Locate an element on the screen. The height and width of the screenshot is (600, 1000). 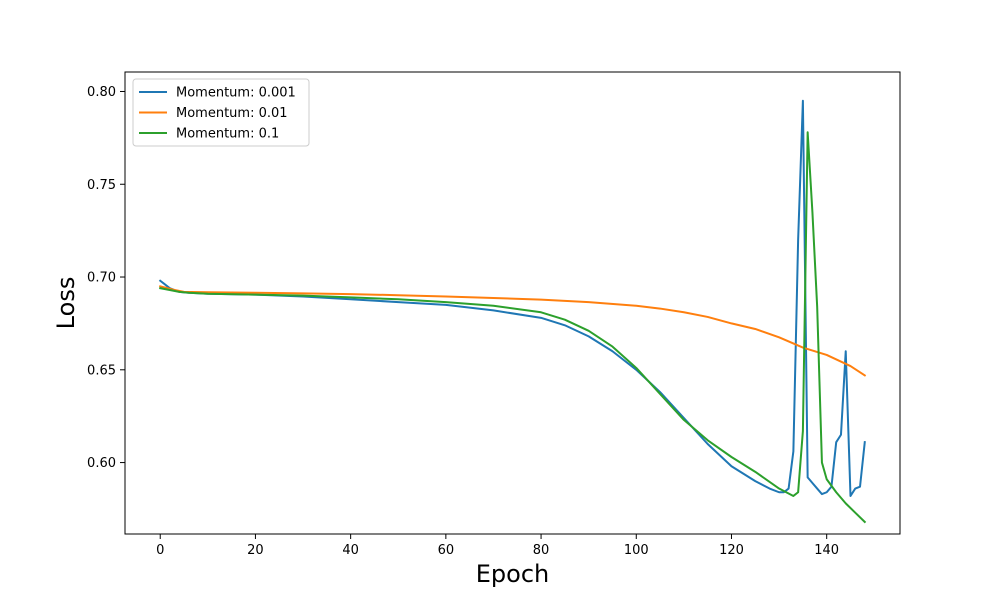
x-tick-label: 40 is located at coordinates (350, 550).